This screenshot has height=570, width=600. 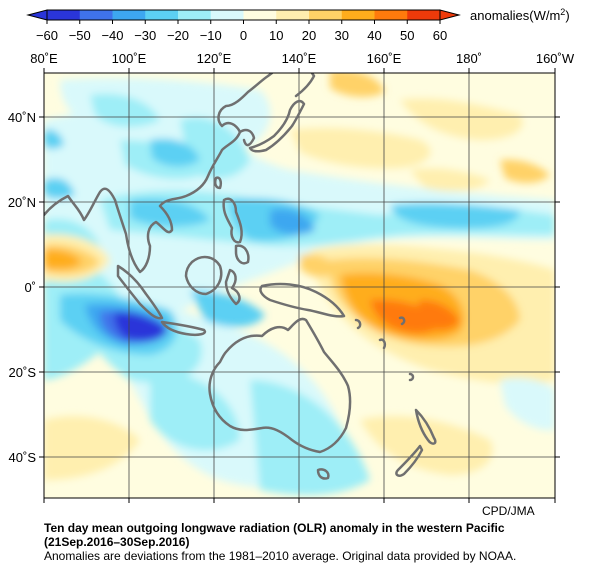 What do you see at coordinates (30, 287) in the screenshot?
I see `y-tick-0: 0˚` at bounding box center [30, 287].